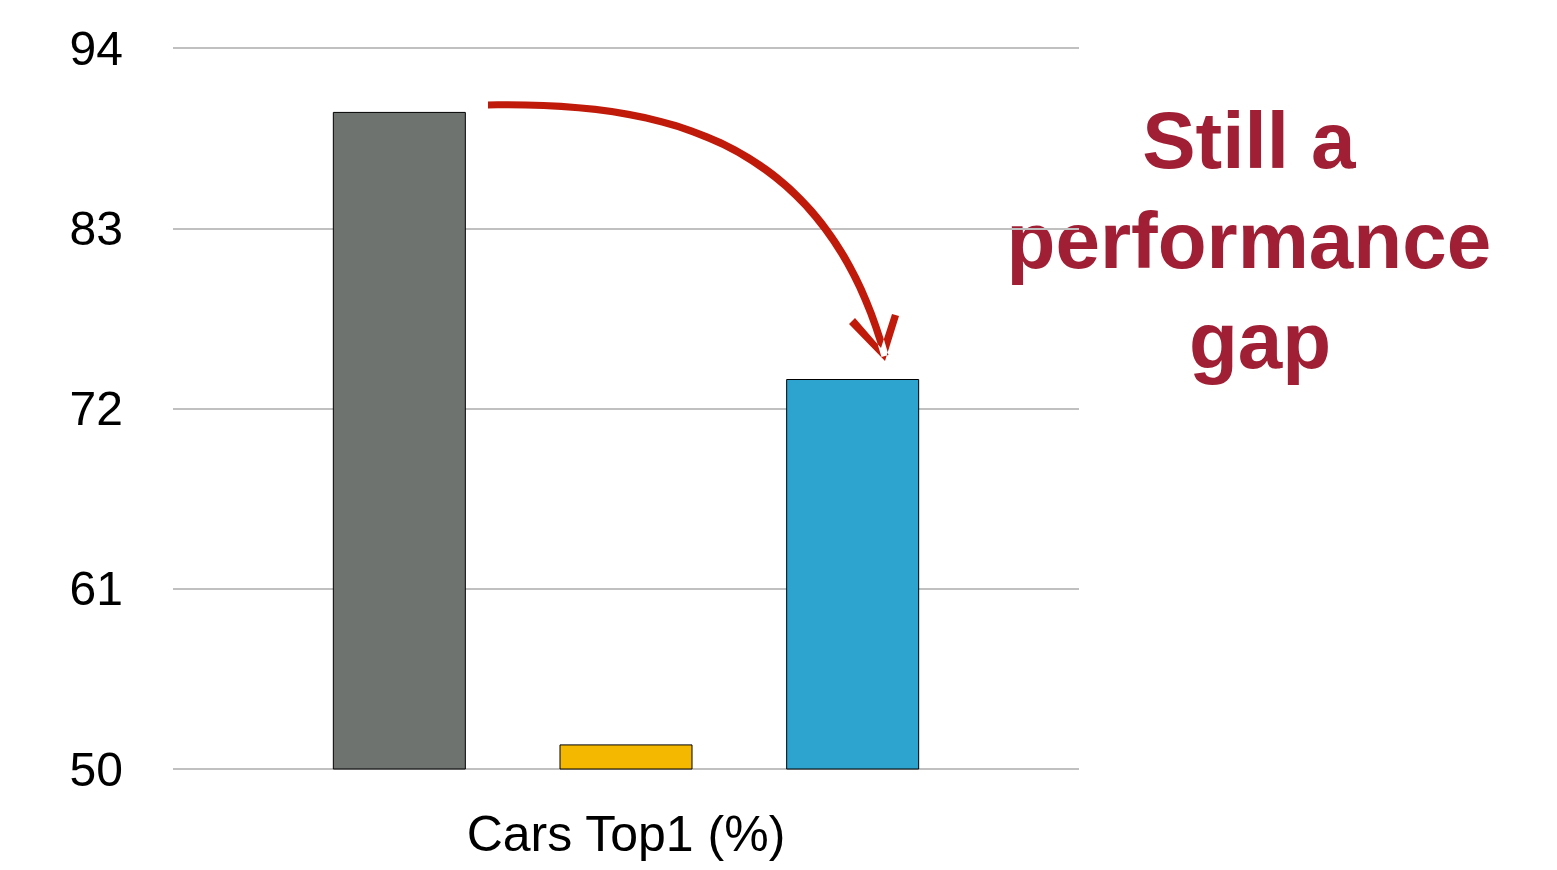 This screenshot has height=870, width=1557. I want to click on y-tick-label: 61, so click(96, 589).